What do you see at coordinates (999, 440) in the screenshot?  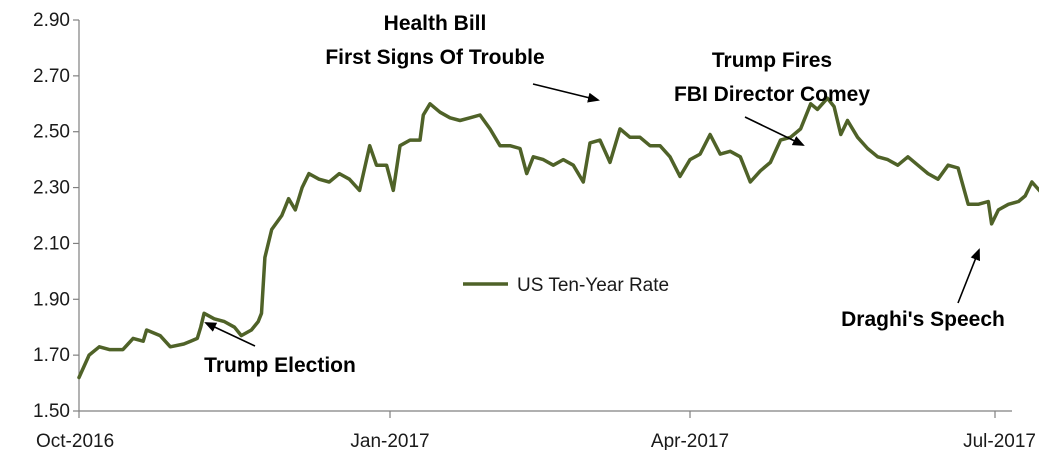 I see `x-tick-label: Jul-2017` at bounding box center [999, 440].